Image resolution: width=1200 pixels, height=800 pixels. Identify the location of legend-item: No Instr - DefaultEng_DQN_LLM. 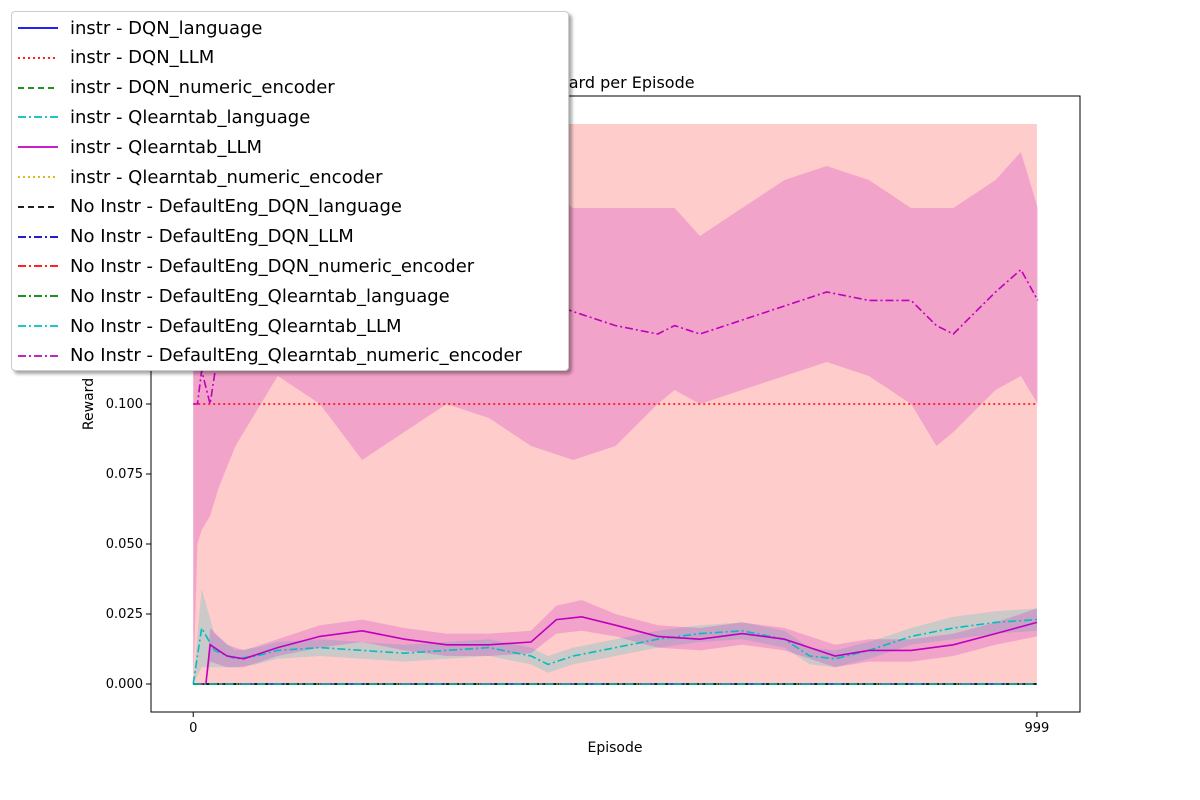
(186, 237).